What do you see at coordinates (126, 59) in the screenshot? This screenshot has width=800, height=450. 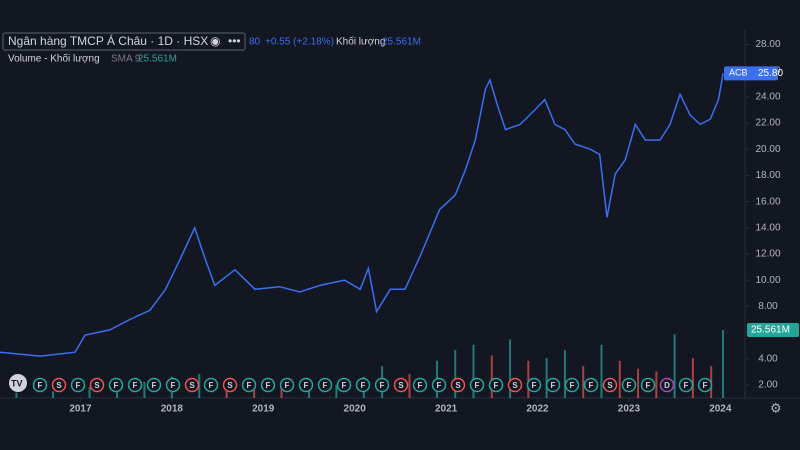 I see `volume-indicator: SMA 9` at bounding box center [126, 59].